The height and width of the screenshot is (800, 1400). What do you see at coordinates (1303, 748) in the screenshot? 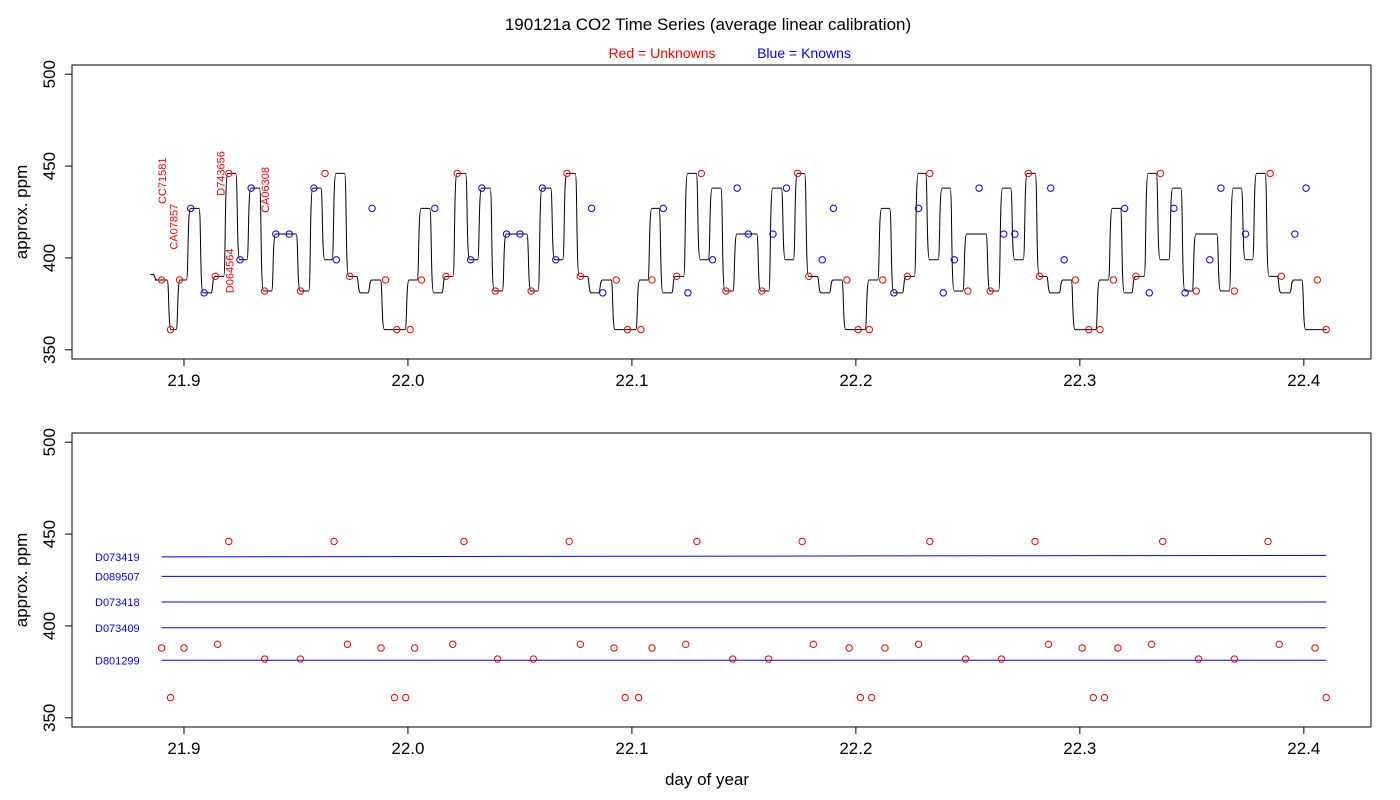
I see `x-tick-label: 22.4` at bounding box center [1303, 748].